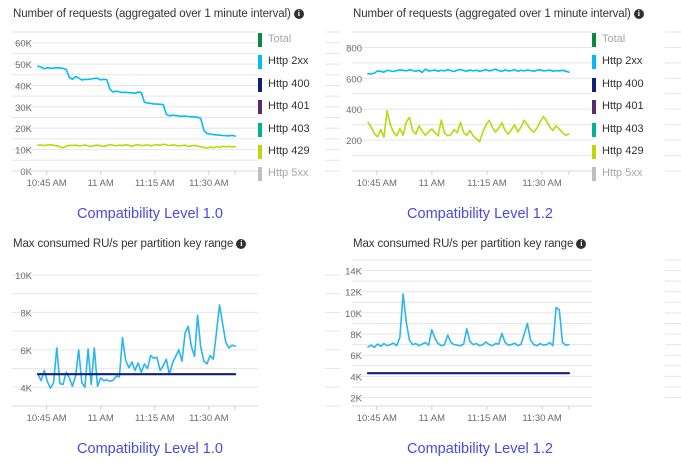  Describe the element at coordinates (354, 48) in the screenshot. I see `y-axis-tick-label: 800` at that location.